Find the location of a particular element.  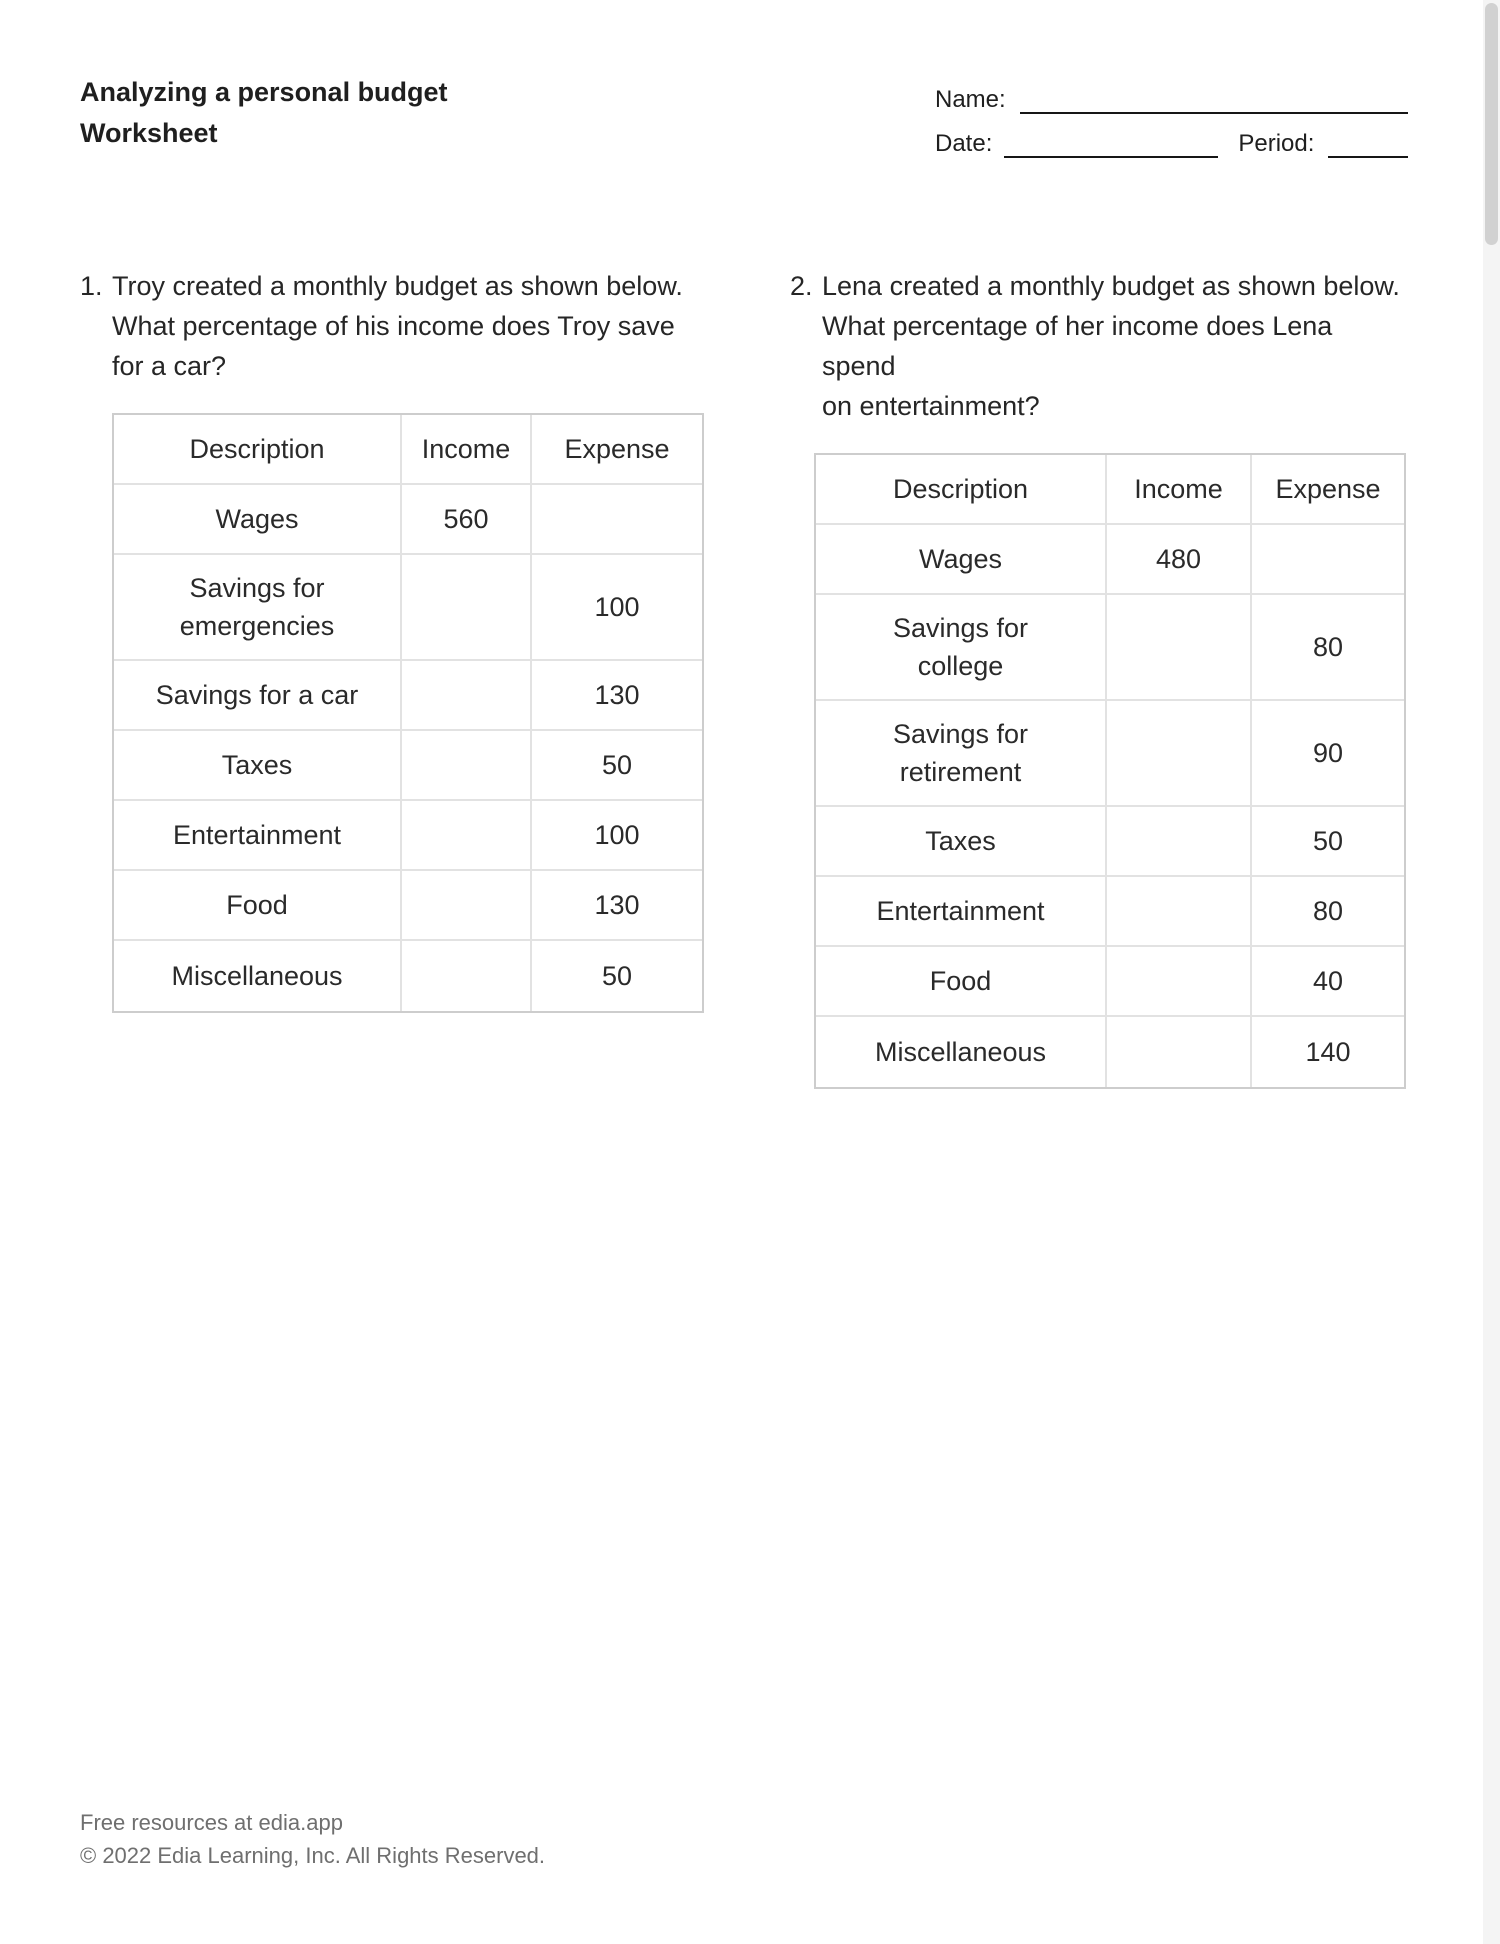

table-cell-income: 560 is located at coordinates (467, 520).